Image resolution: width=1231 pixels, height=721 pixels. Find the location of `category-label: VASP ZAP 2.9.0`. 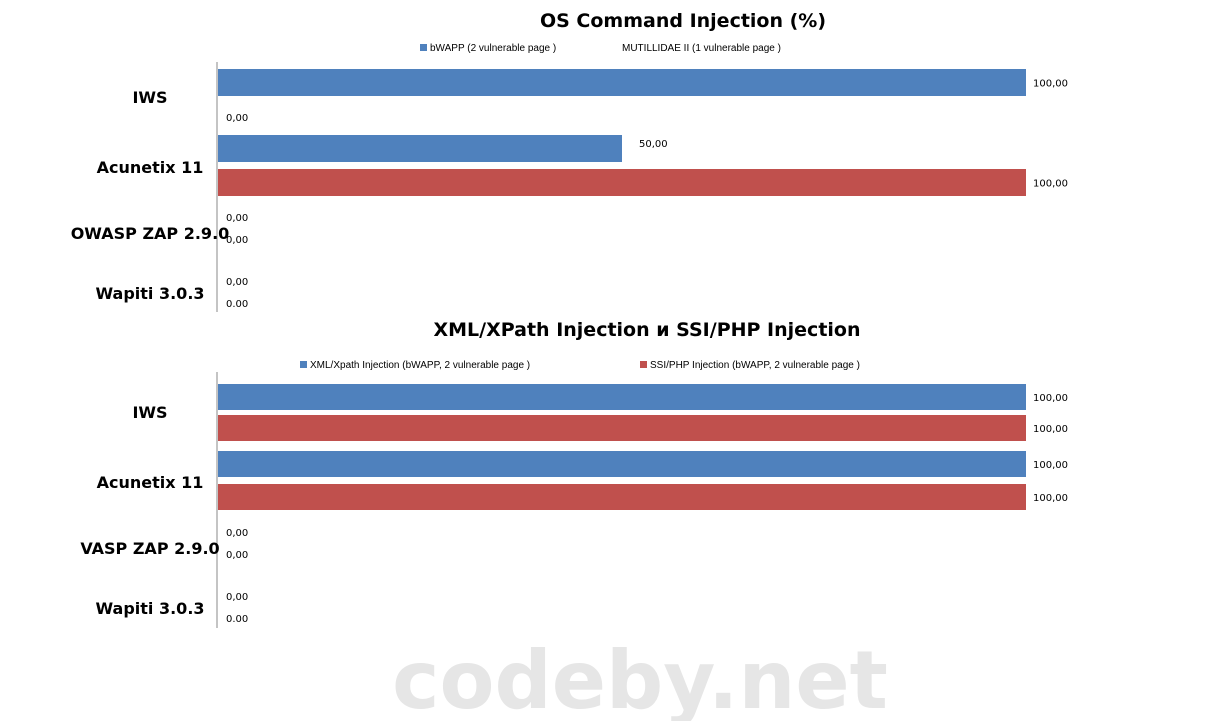

category-label: VASP ZAP 2.9.0 is located at coordinates (149, 548).